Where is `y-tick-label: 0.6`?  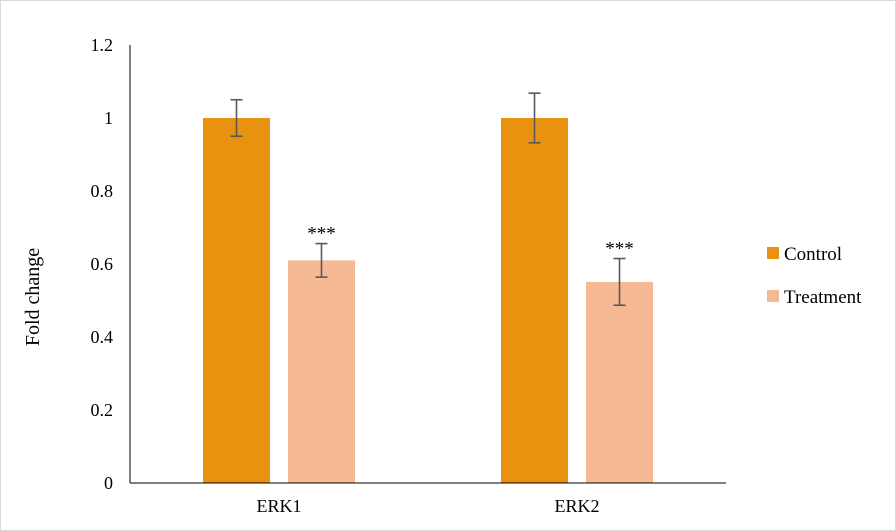 y-tick-label: 0.6 is located at coordinates (102, 264).